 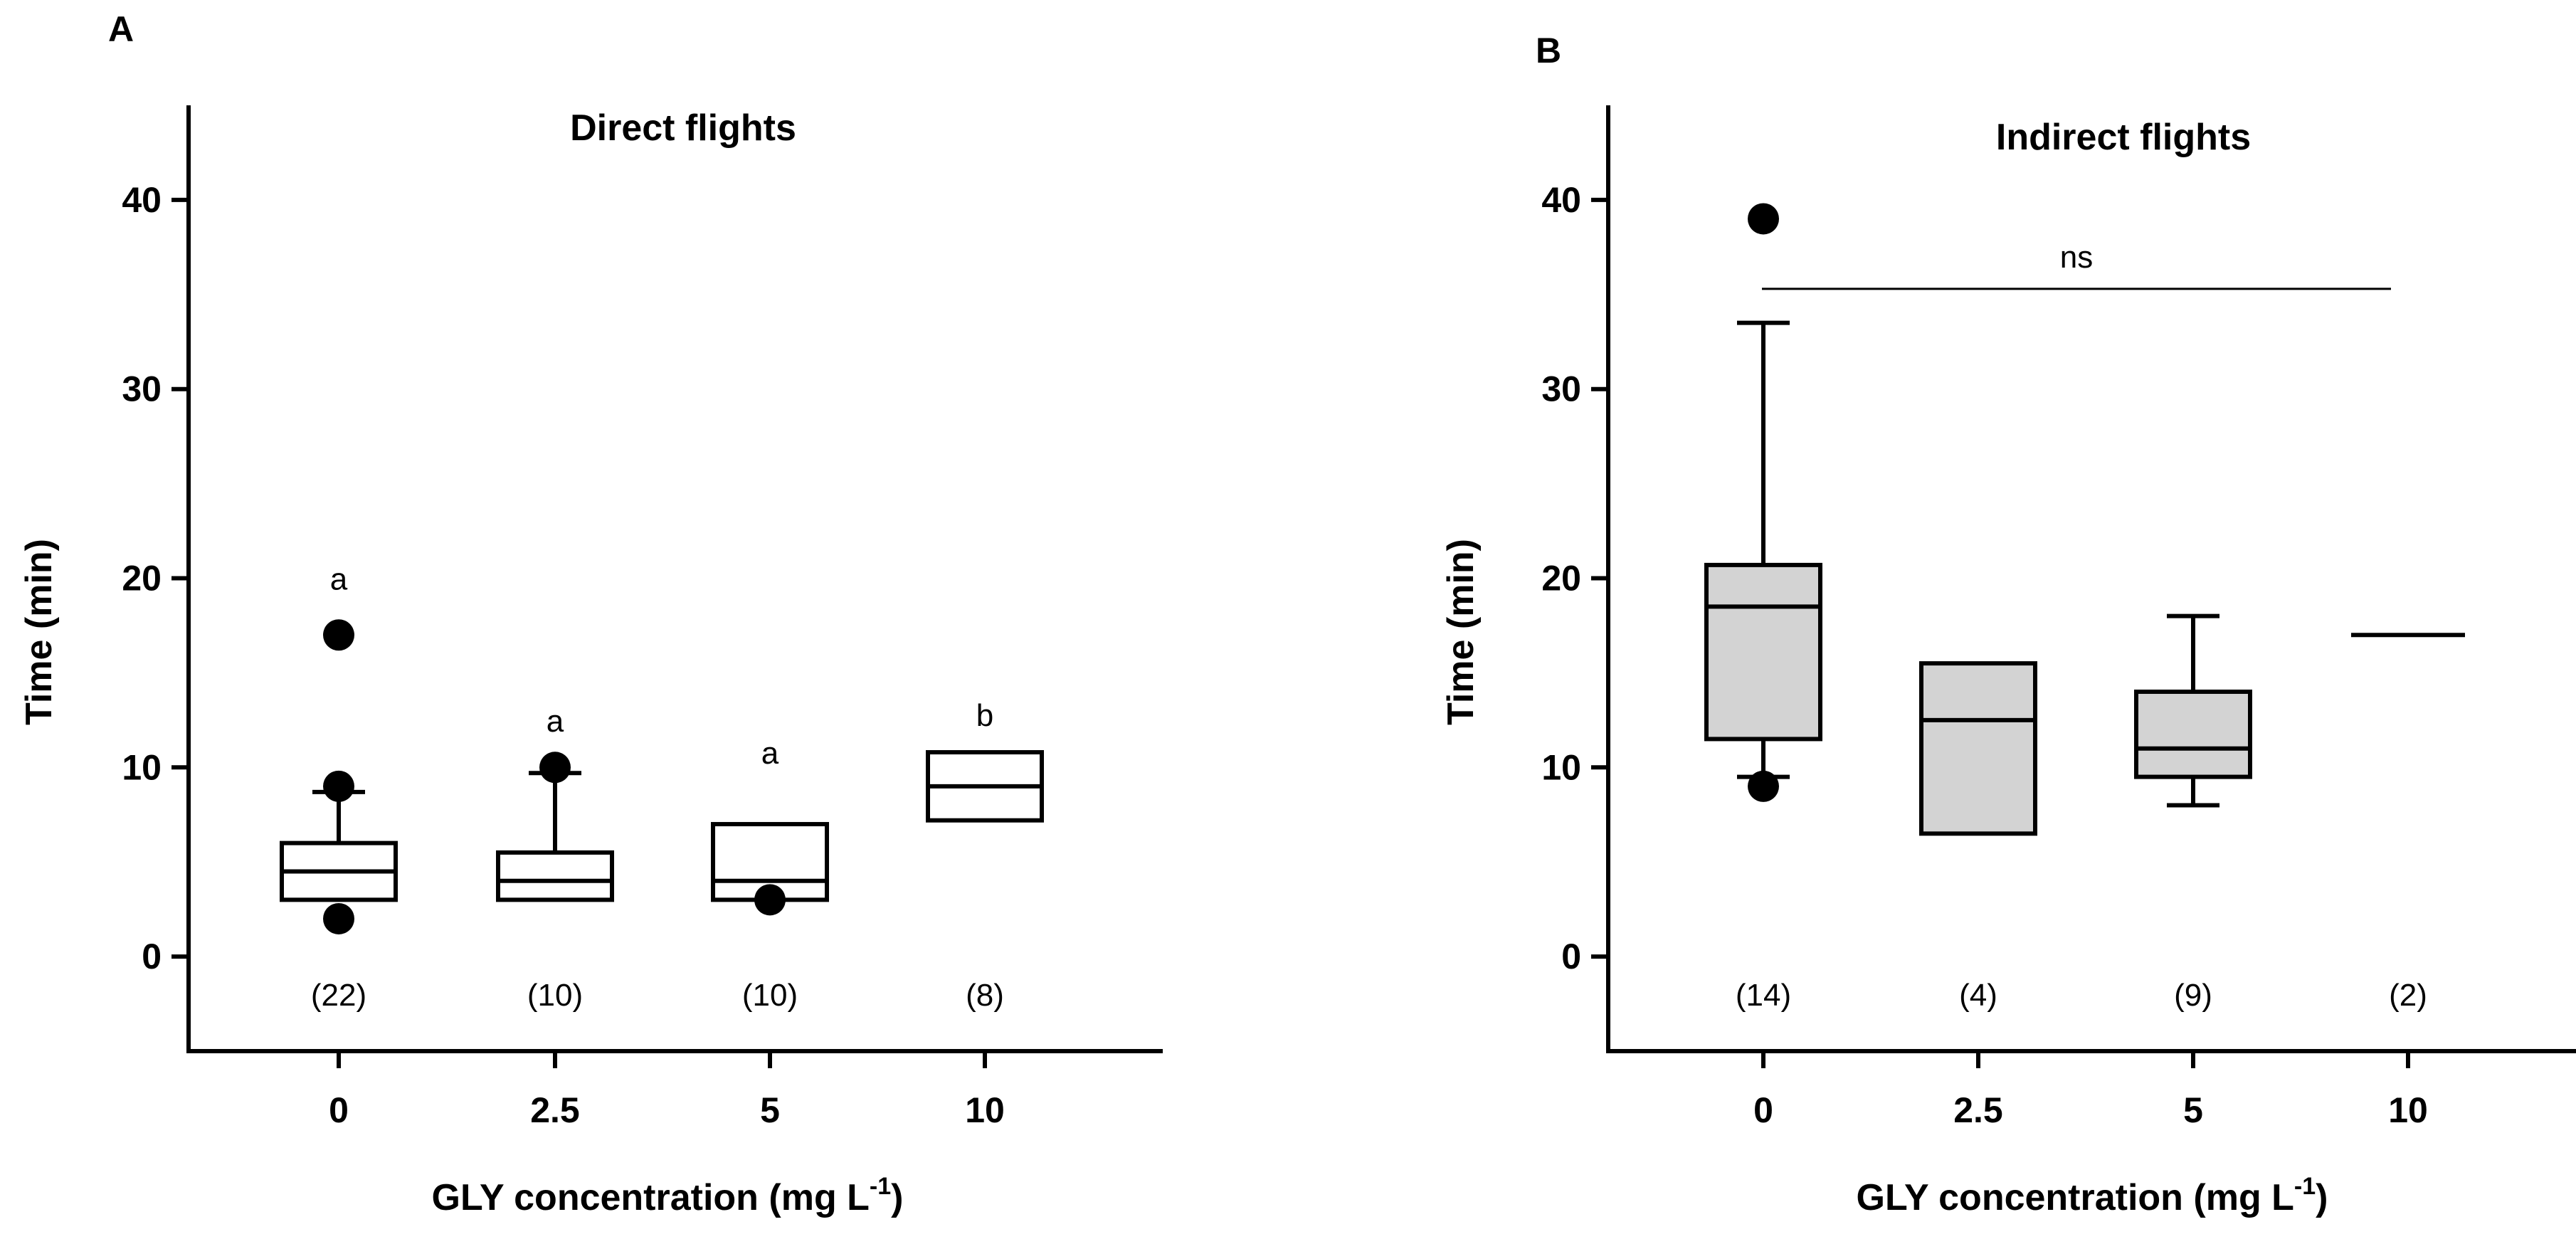 What do you see at coordinates (338, 996) in the screenshot?
I see `sample-size-label: (22)` at bounding box center [338, 996].